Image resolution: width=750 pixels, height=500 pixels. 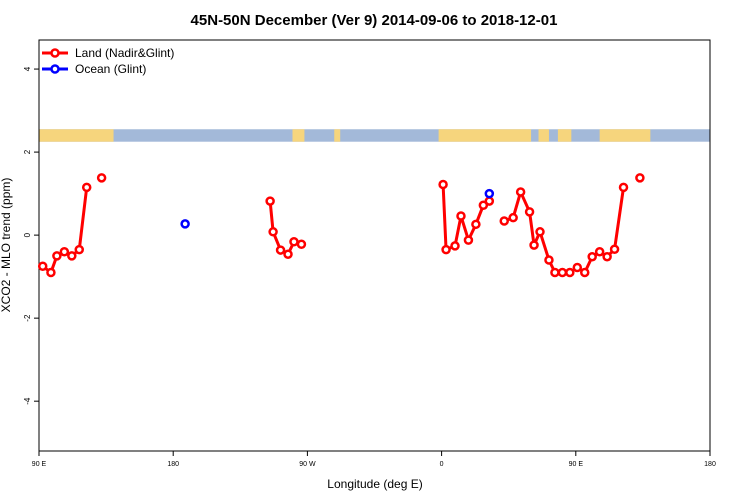 I want to click on x-tick-label: 0, so click(x=442, y=464).